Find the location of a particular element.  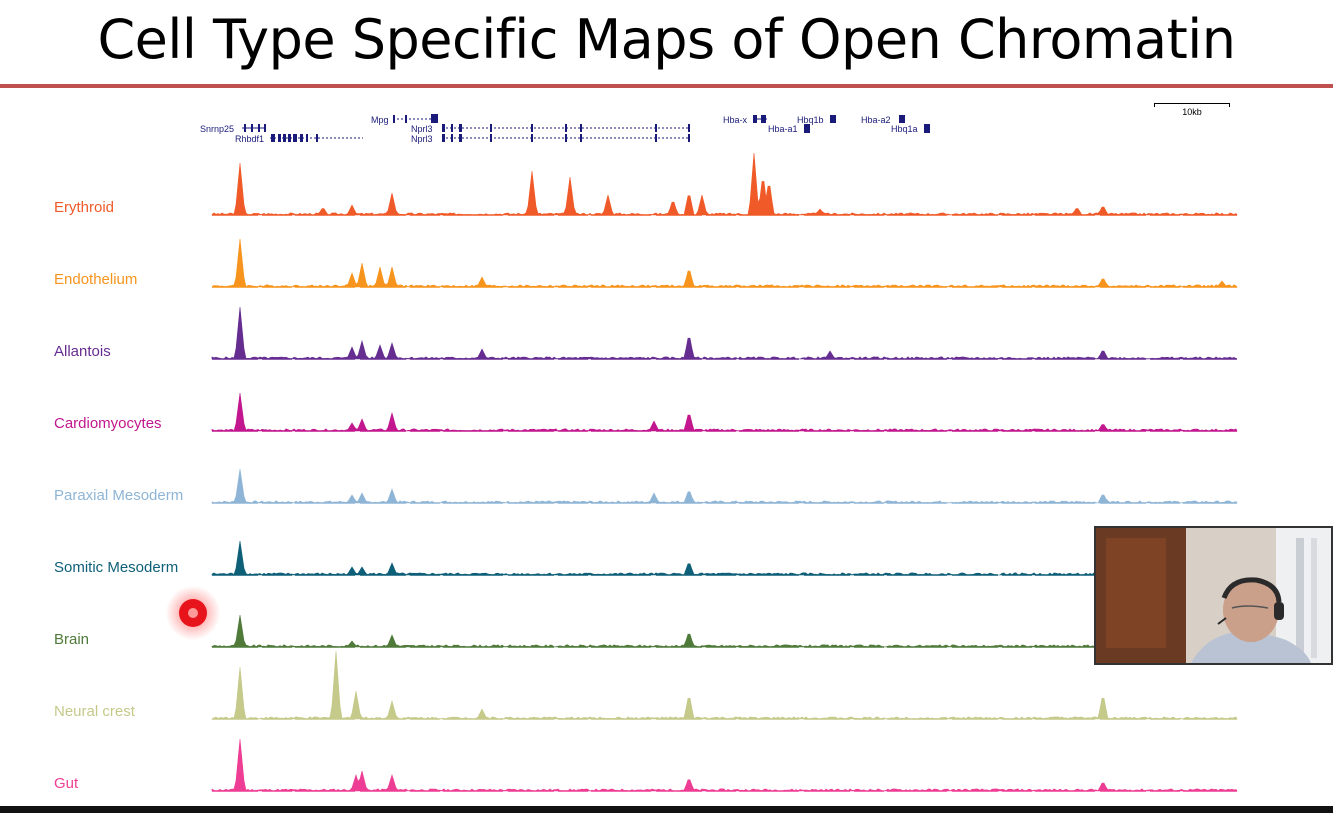

presenter-webcam-icon is located at coordinates (1213, 595).